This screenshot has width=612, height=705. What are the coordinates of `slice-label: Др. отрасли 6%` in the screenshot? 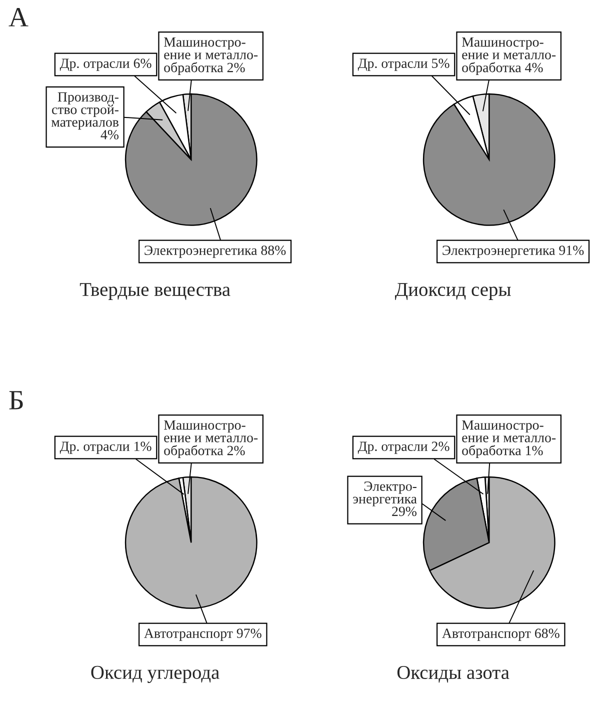 It's located at (106, 64).